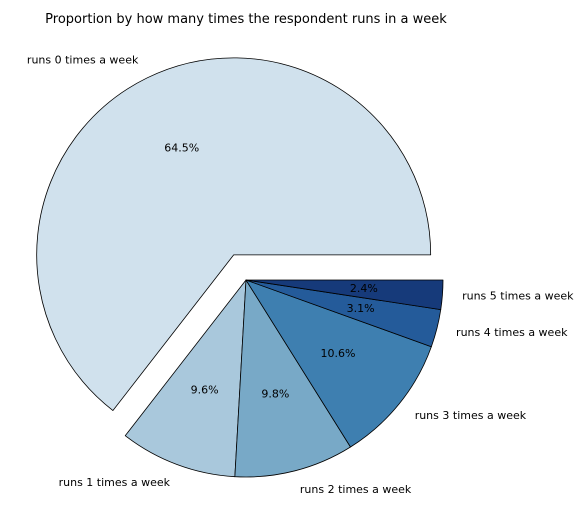 The image size is (584, 525). What do you see at coordinates (512, 332) in the screenshot?
I see `pie-category-label-4: runs 4 times a week` at bounding box center [512, 332].